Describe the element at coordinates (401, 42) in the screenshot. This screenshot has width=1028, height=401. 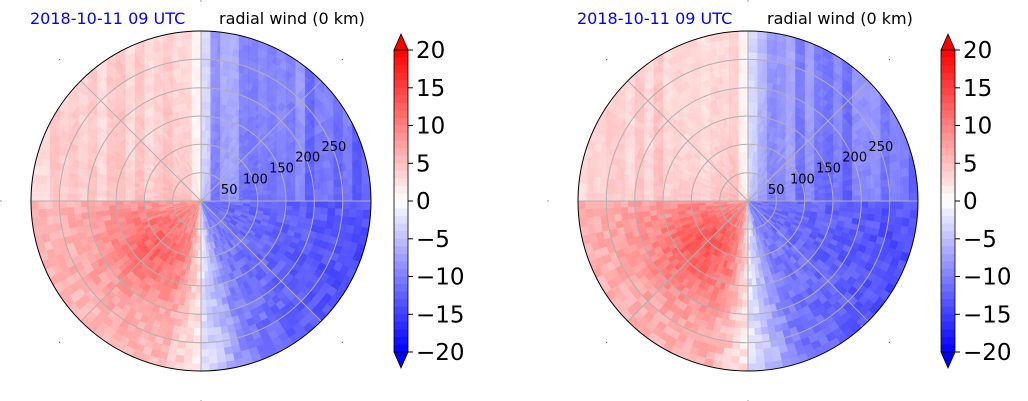
I see `colorbar-extend-max` at that location.